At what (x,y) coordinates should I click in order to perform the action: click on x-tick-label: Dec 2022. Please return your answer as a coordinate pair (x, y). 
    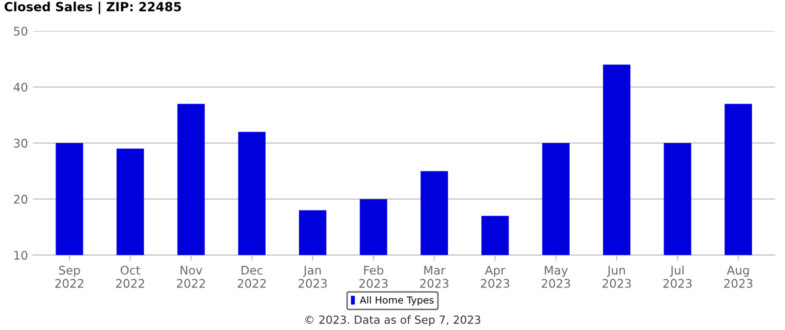
    Looking at the image, I should click on (252, 277).